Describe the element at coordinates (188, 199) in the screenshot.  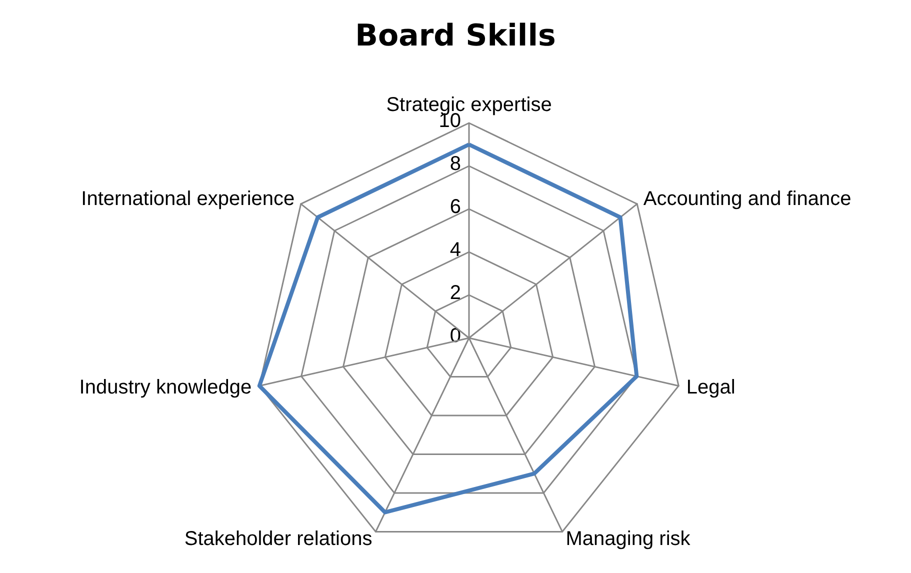
I see `spoke-label: International experience` at that location.